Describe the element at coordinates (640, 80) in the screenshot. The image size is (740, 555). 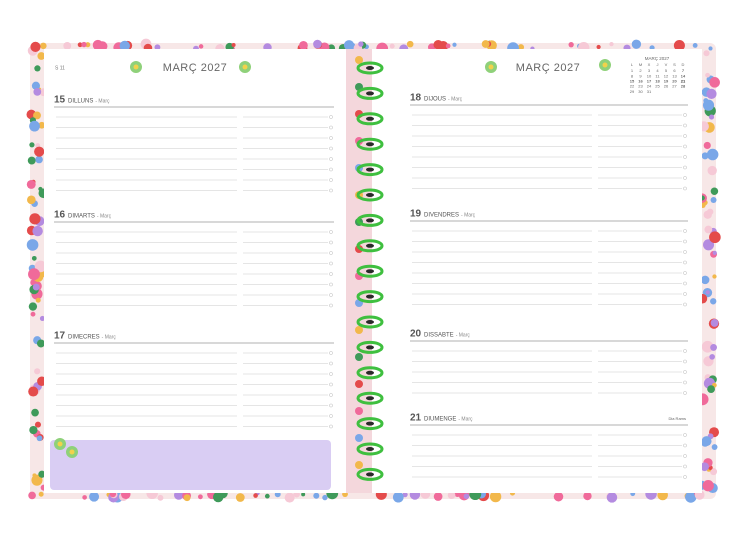
I see `mini-cal-date: 16` at that location.